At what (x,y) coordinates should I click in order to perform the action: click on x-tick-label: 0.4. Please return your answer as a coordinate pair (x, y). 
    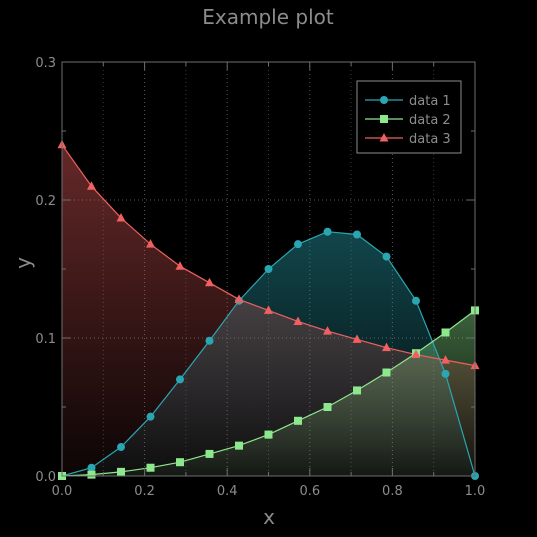
    Looking at the image, I should click on (227, 491).